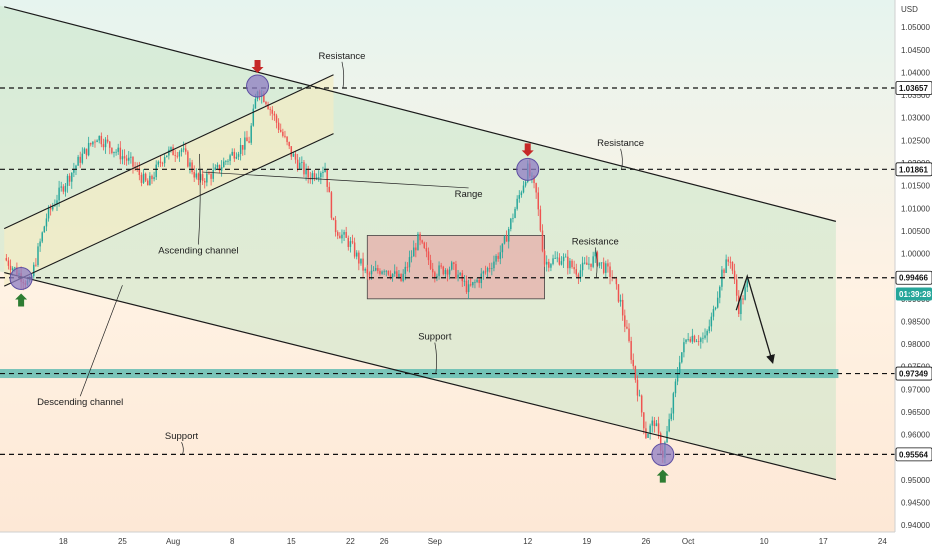  Describe the element at coordinates (198, 251) in the screenshot. I see `annotation-label: Ascending channel` at that location.